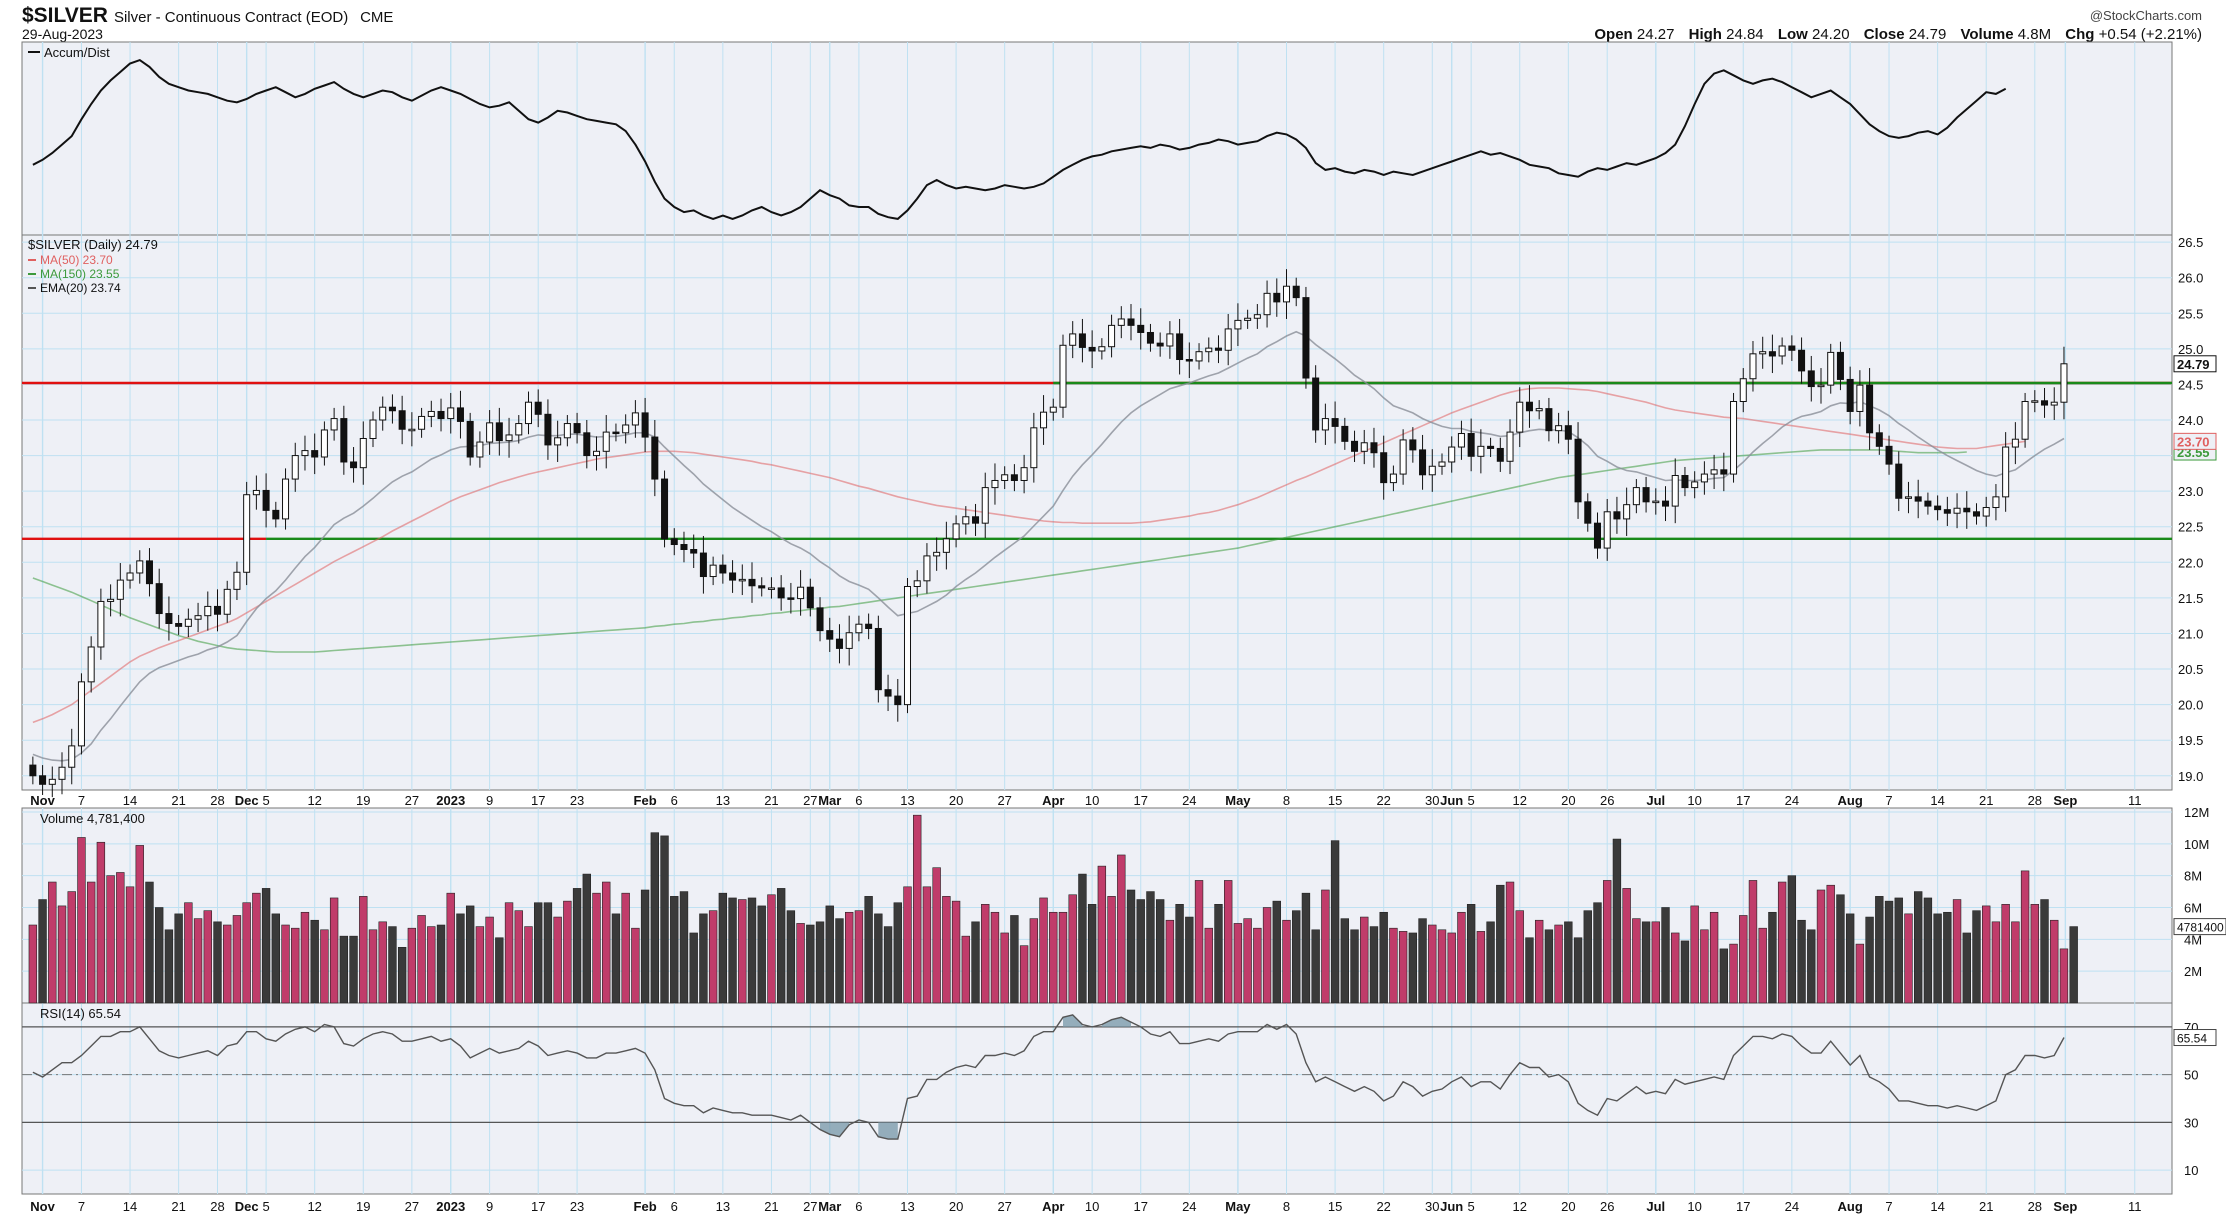 Image resolution: width=2226 pixels, height=1218 pixels. Describe the element at coordinates (1743, 1206) in the screenshot. I see `x-axis-bottom-label: 17` at that location.